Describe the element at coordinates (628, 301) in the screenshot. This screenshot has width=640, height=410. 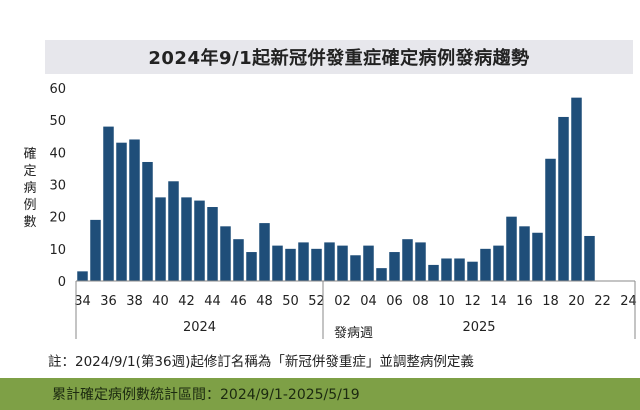
I see `x-tick-label: 24` at that location.